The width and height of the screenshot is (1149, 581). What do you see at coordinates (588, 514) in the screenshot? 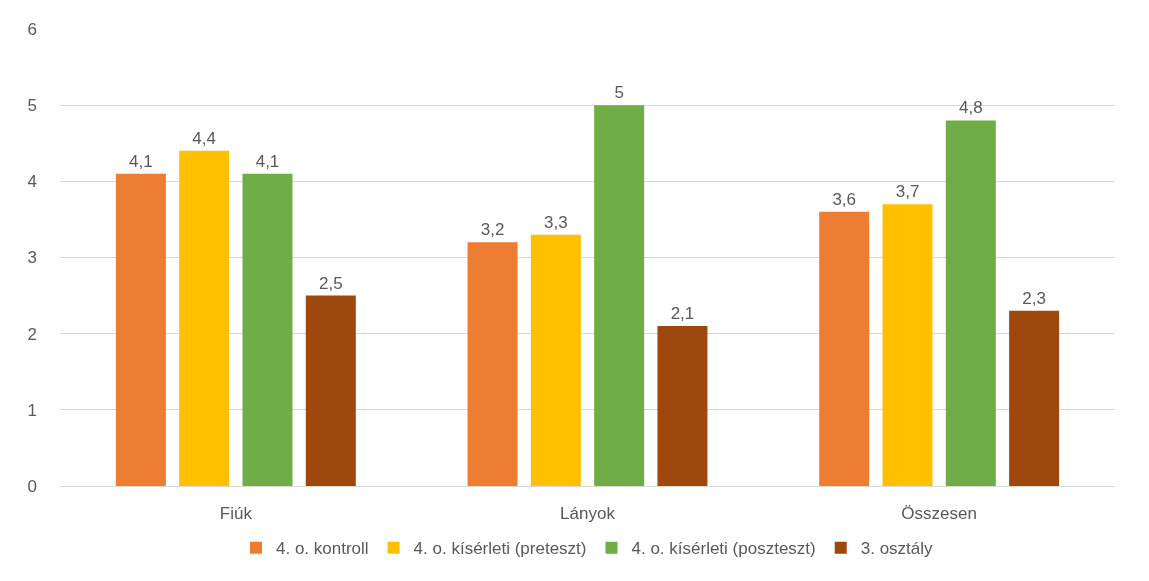
I see `x-tick-label: Lányok` at bounding box center [588, 514].